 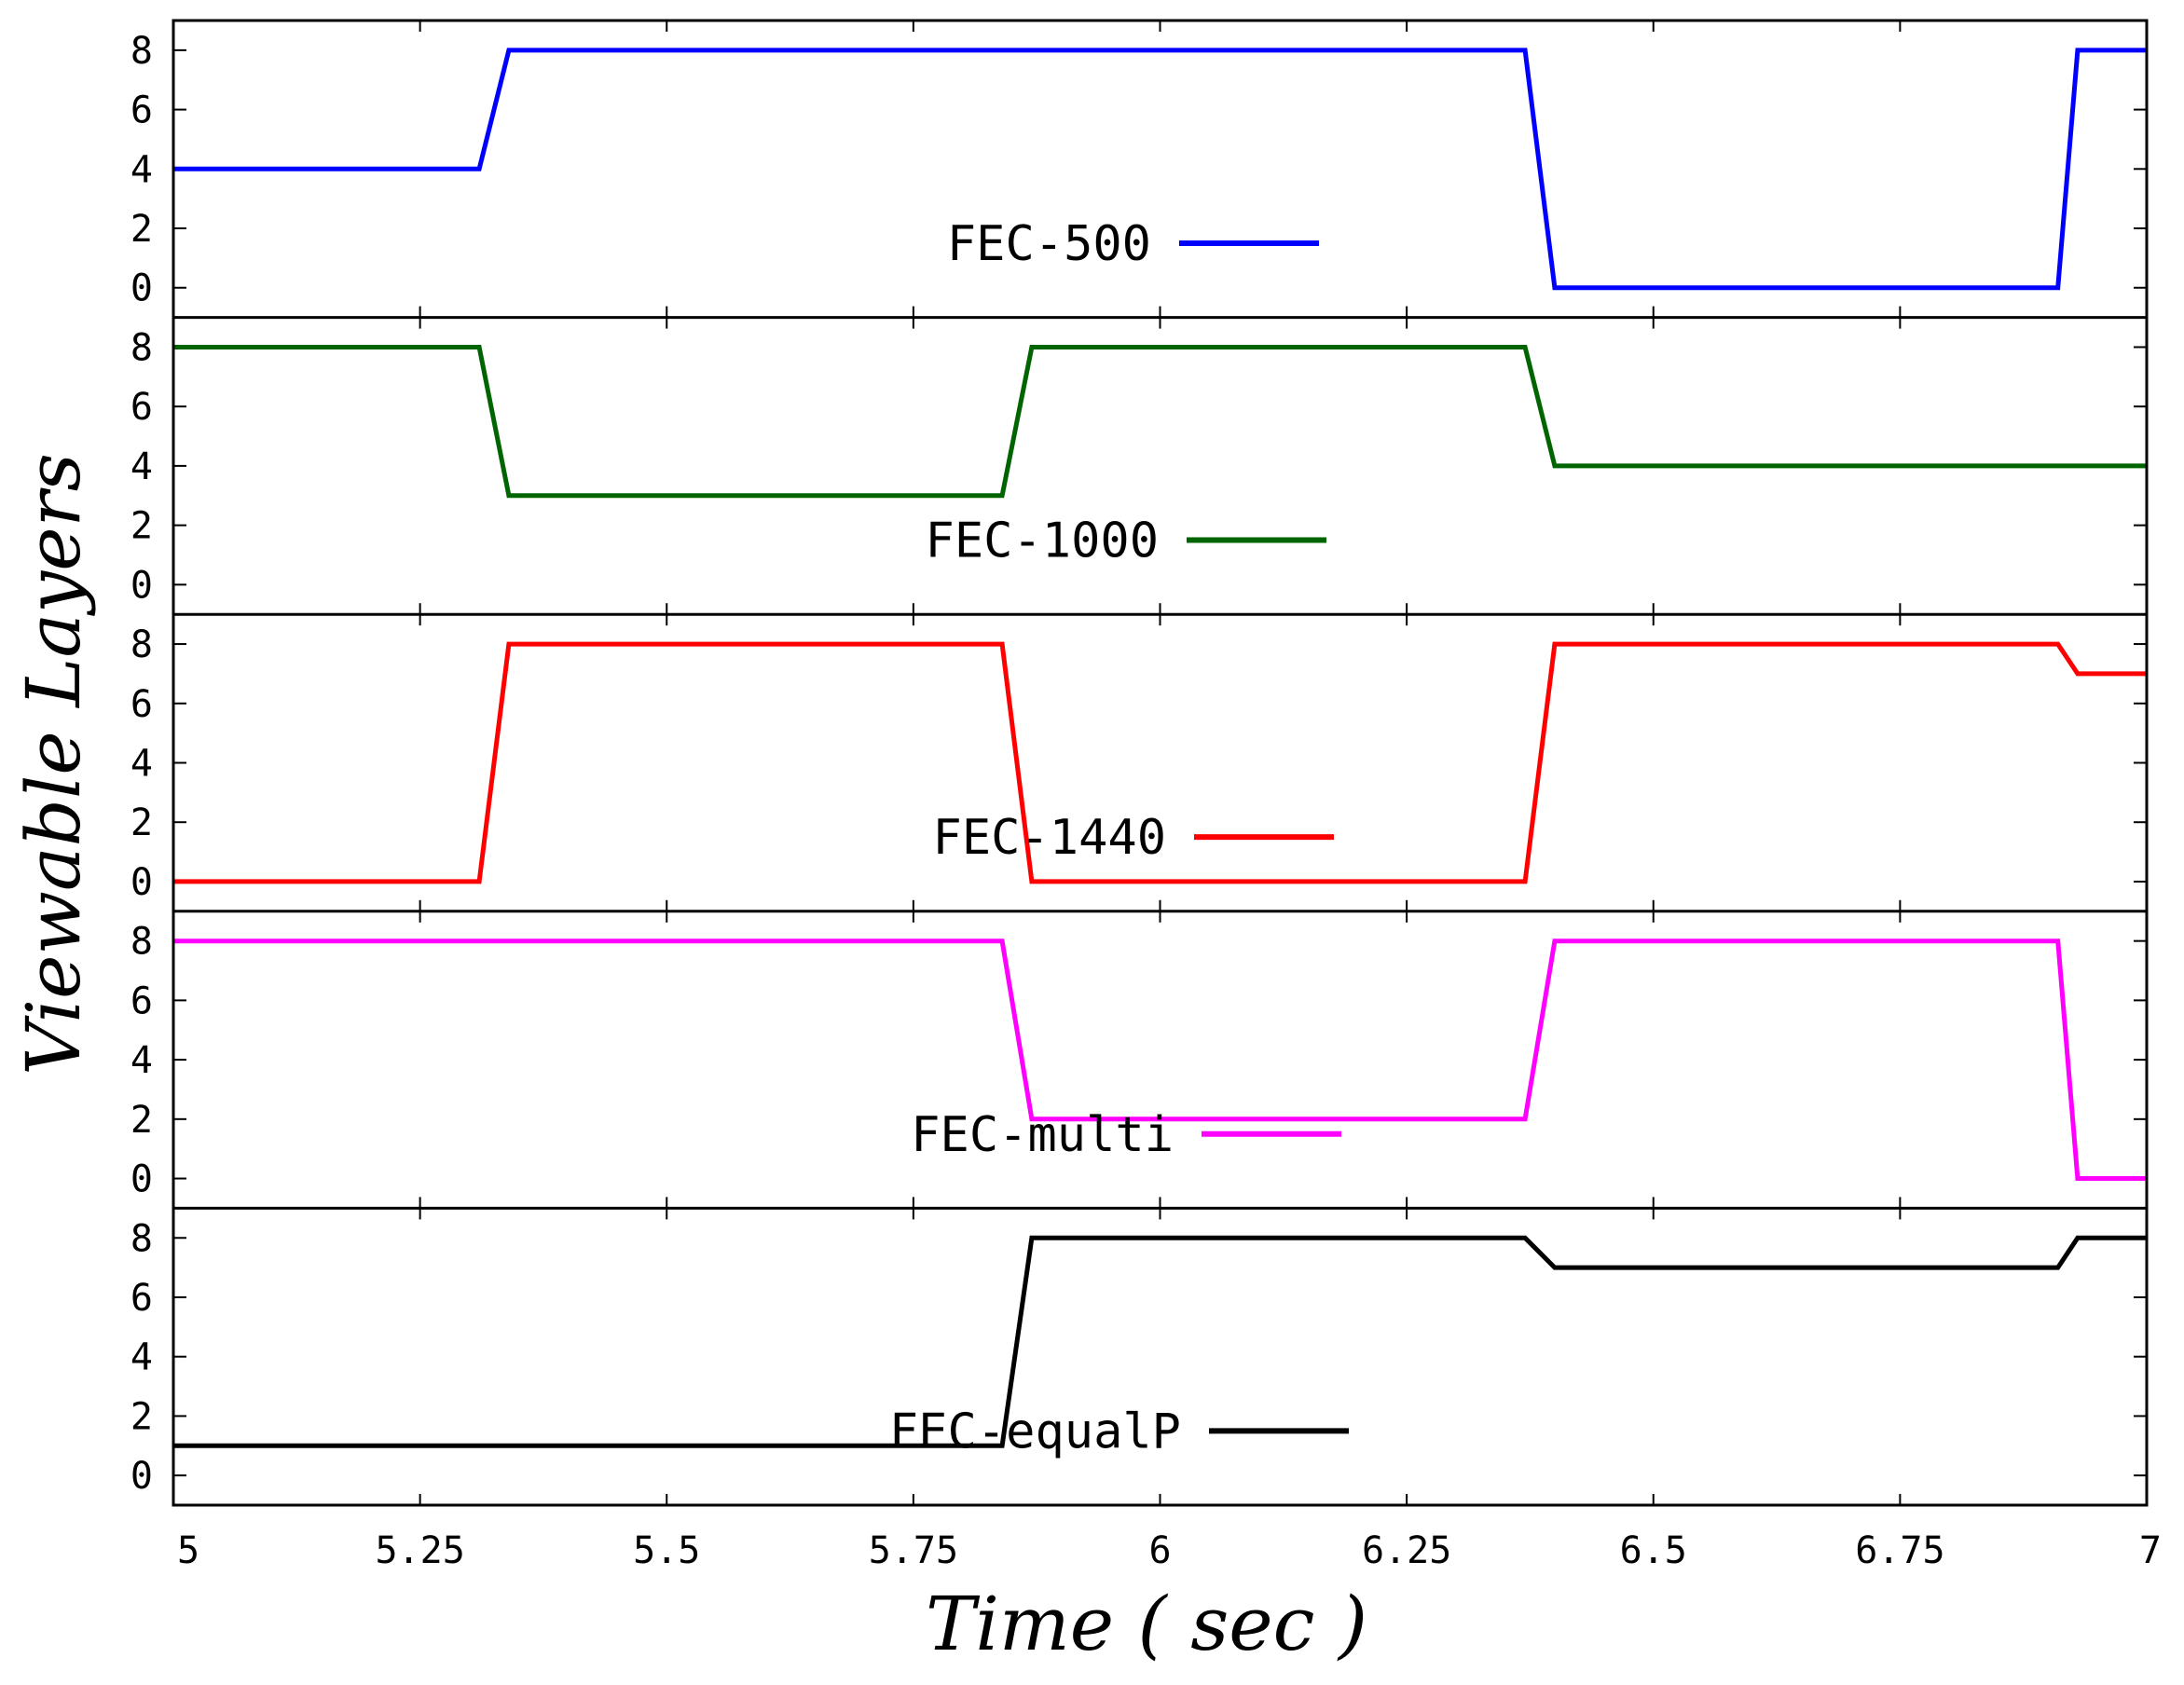 I want to click on y-axis-title: Viewable Layers, so click(x=54, y=764).